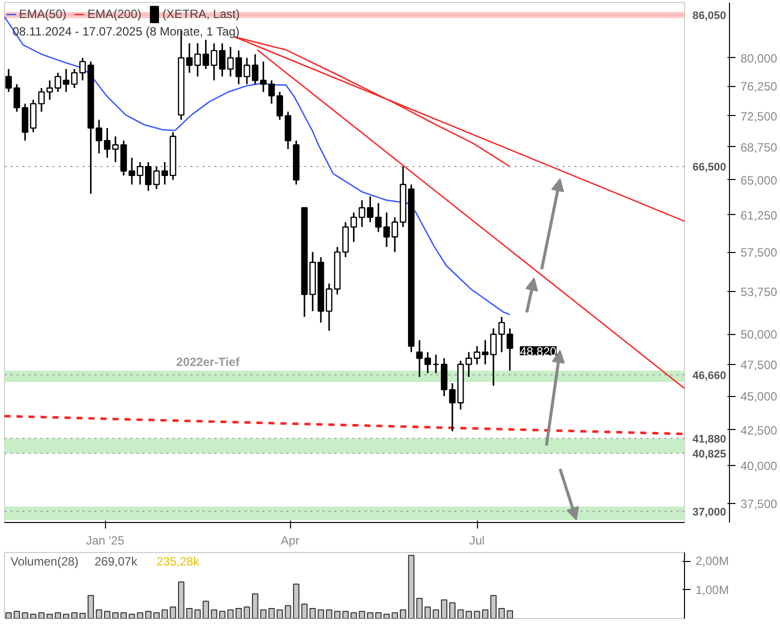 The width and height of the screenshot is (780, 625). What do you see at coordinates (759, 180) in the screenshot?
I see `y-tick-label: 65,000` at bounding box center [759, 180].